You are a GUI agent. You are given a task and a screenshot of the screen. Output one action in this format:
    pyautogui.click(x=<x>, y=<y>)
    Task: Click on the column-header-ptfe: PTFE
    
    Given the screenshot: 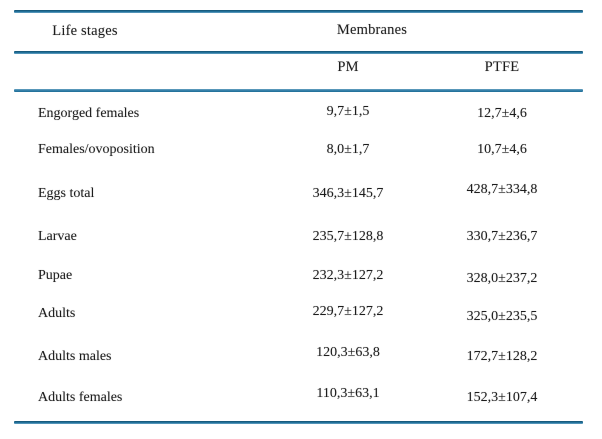 What is the action you would take?
    pyautogui.click(x=502, y=67)
    